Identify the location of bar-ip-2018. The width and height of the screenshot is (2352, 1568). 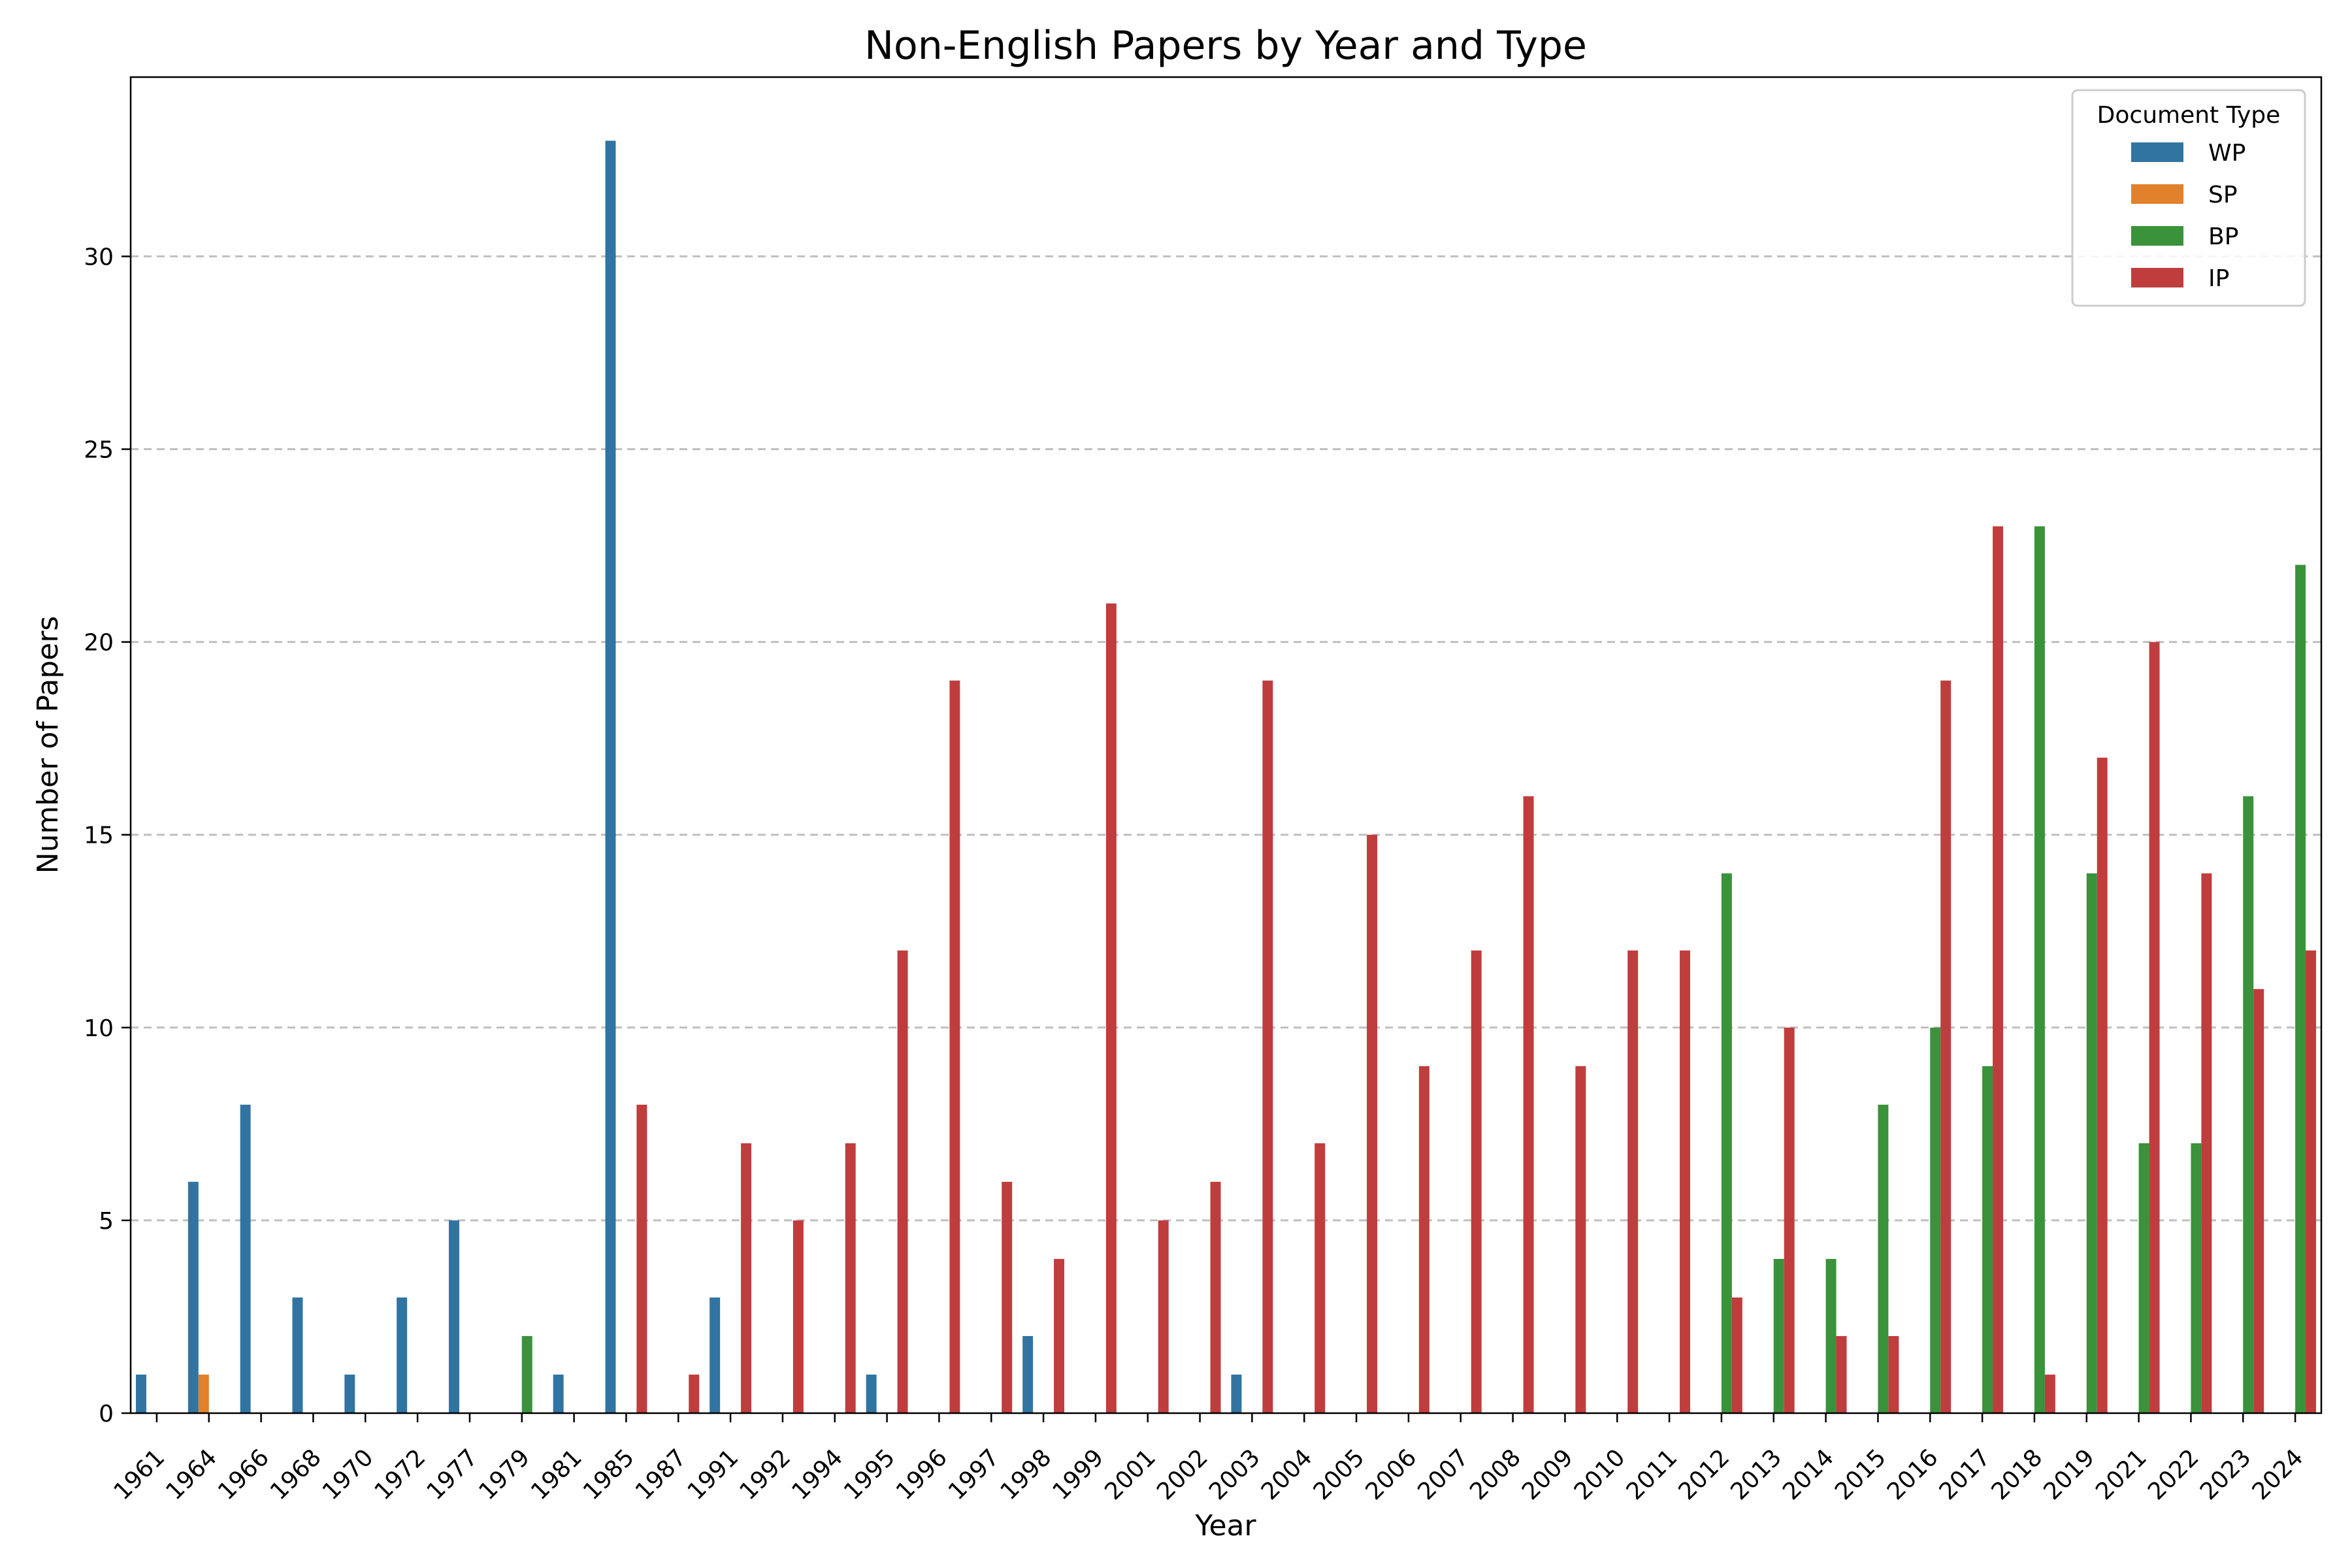
(2049, 1393).